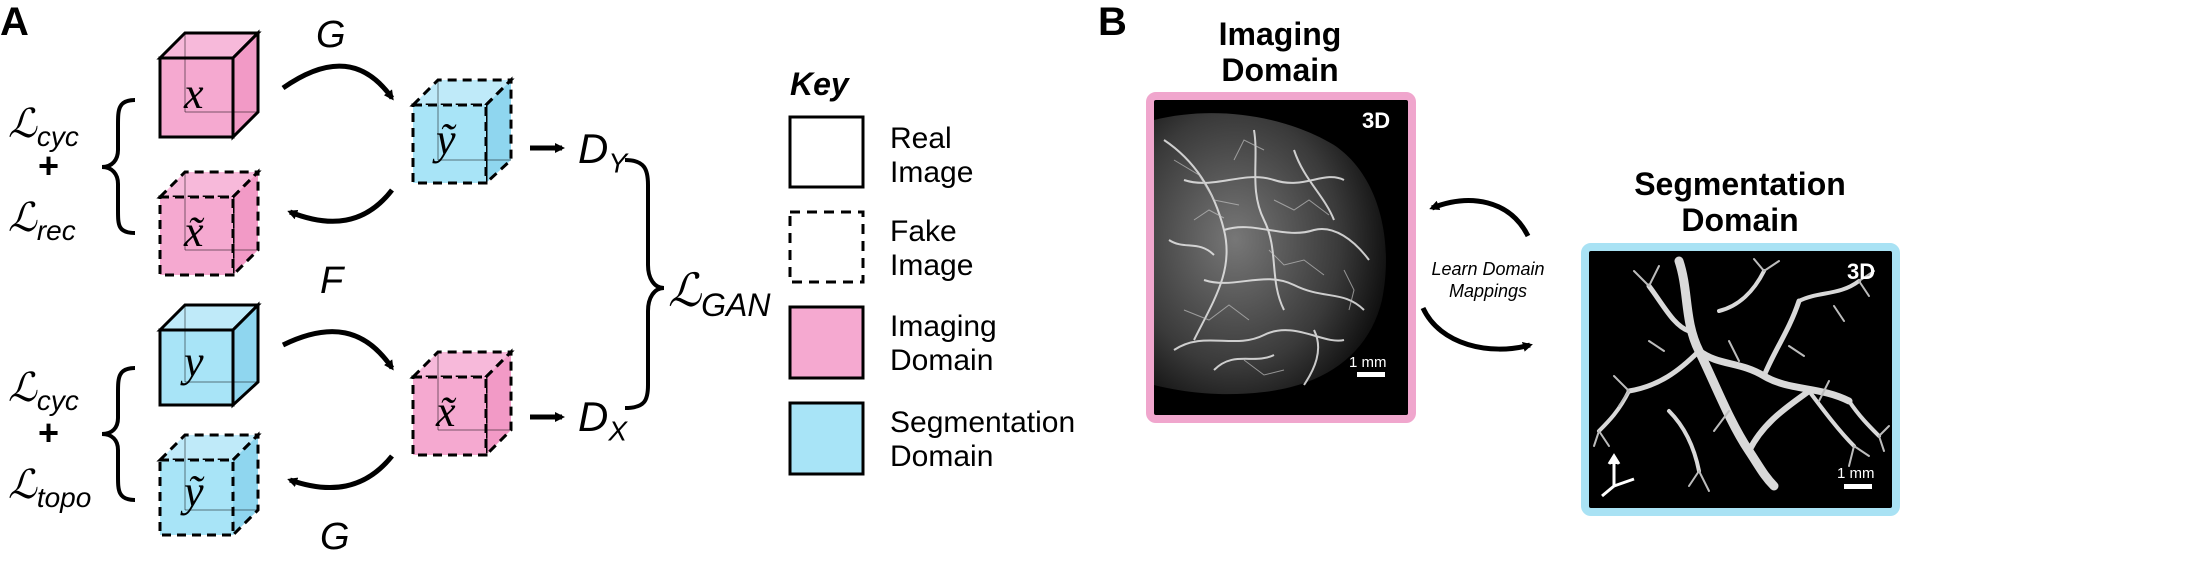 Image resolution: width=2210 pixels, height=565 pixels. I want to click on mapping-label-line1: Learn Domain, so click(1488, 269).